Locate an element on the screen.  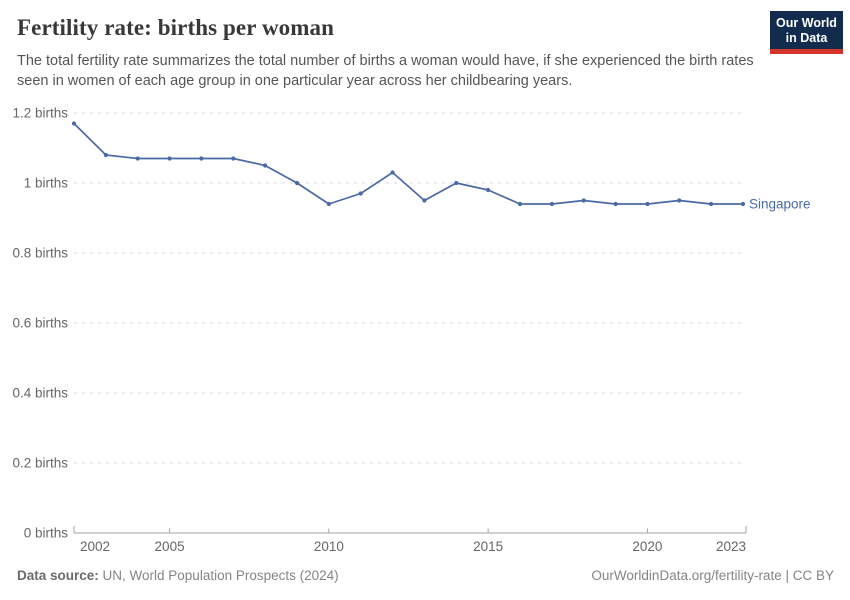
y-tick-label: 1.2 births is located at coordinates (40, 113).